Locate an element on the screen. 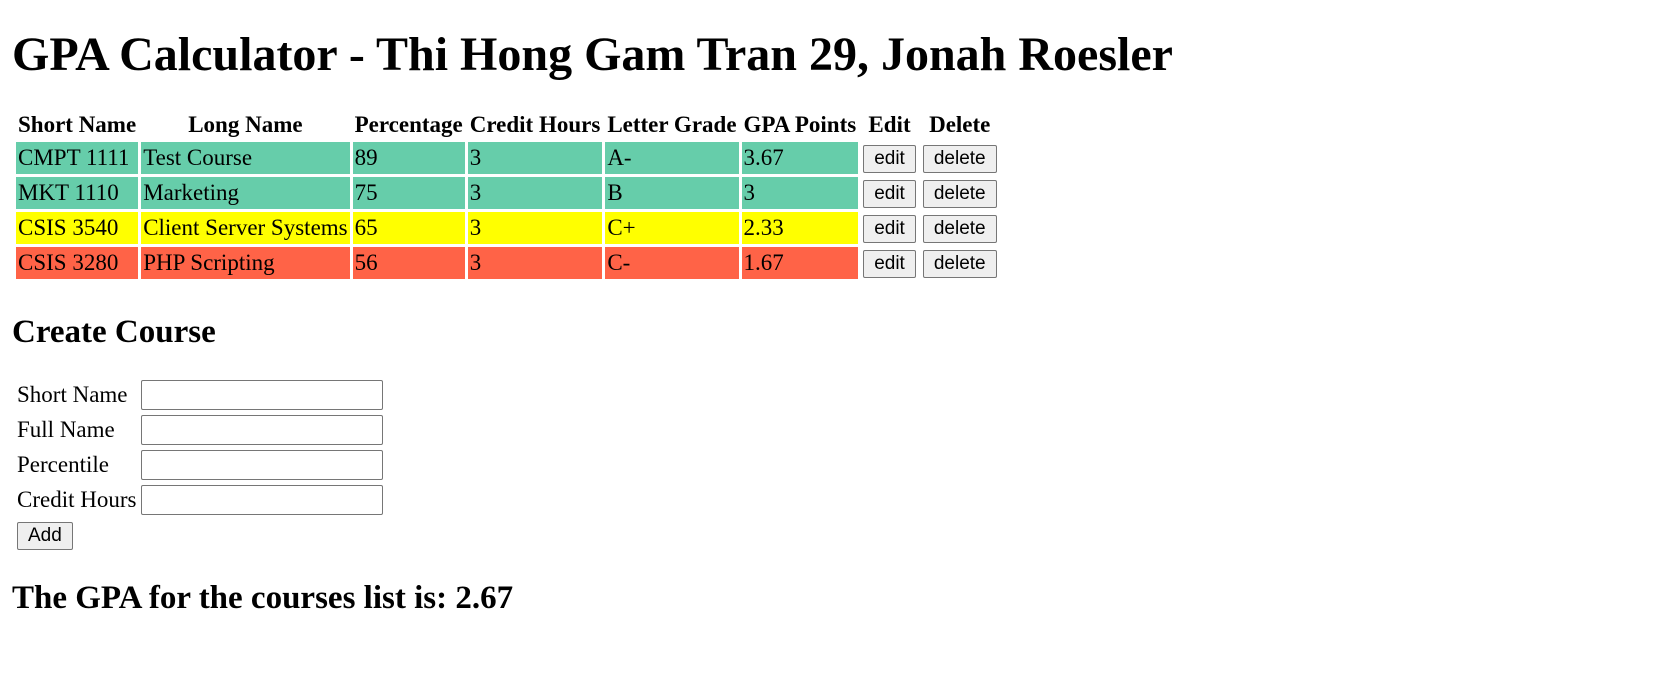 The image size is (1656, 696). form-row-full-name: Full Name is located at coordinates (200, 430).